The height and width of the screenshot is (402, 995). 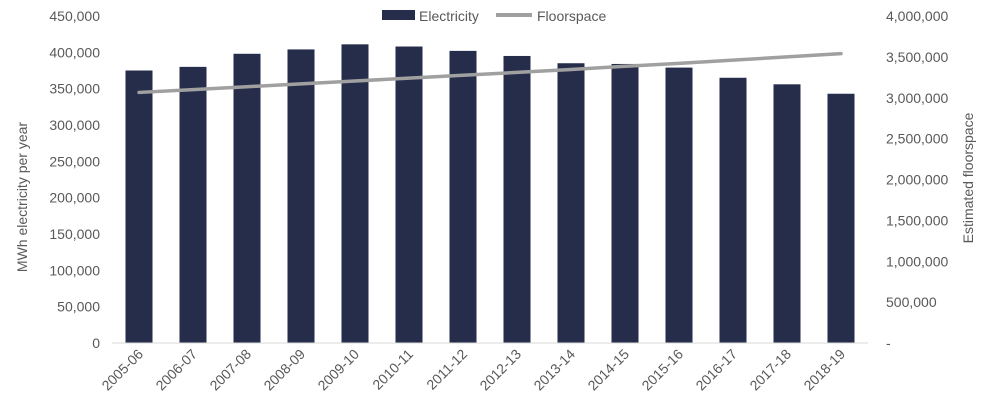 What do you see at coordinates (917, 16) in the screenshot?
I see `right-tick-label: 4,000,000` at bounding box center [917, 16].